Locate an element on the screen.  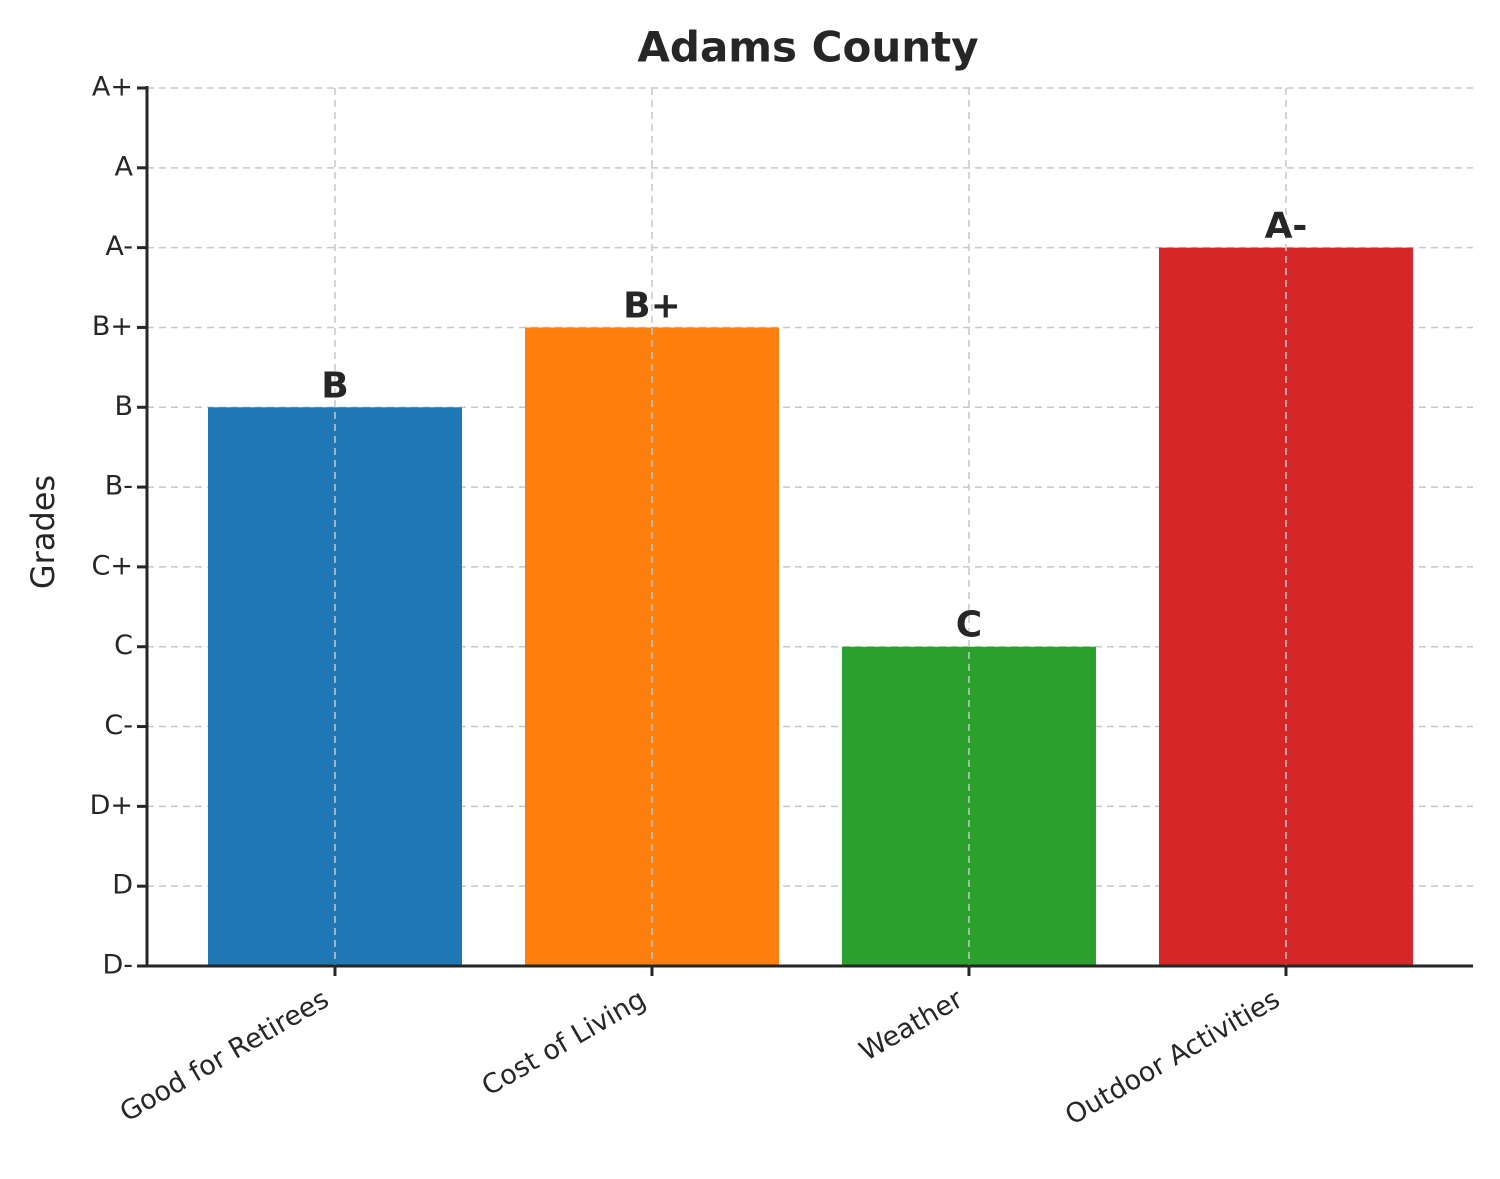
x-tick-label: Weather is located at coordinates (911, 1025).